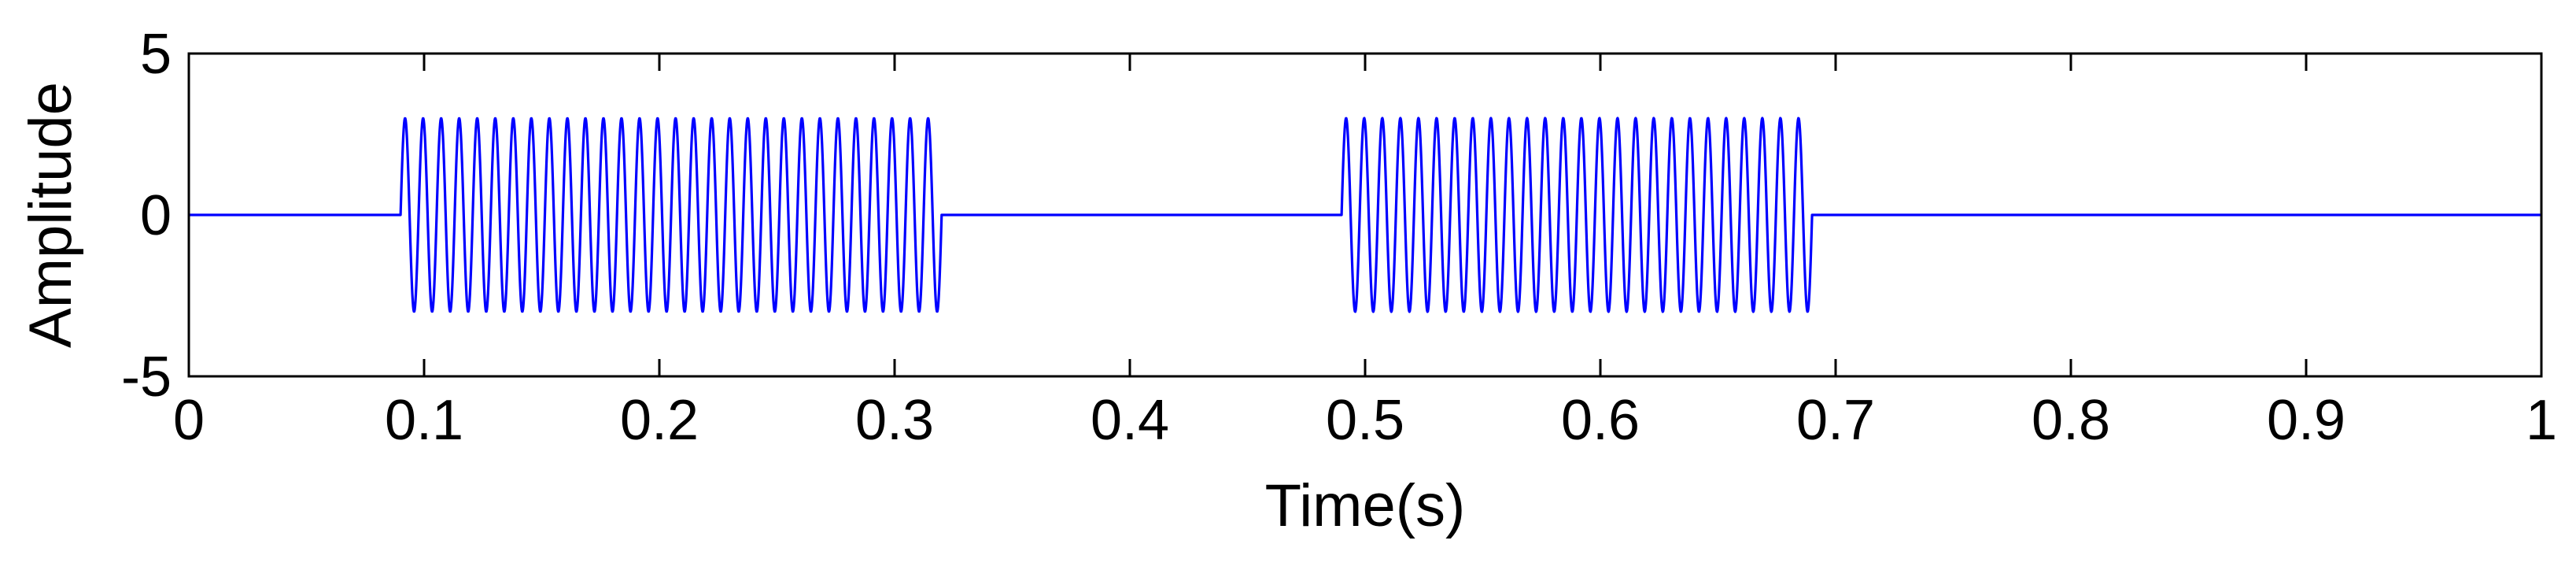 The height and width of the screenshot is (570, 2576). Describe the element at coordinates (51, 215) in the screenshot. I see `y-axis-label: Amplitude` at that location.